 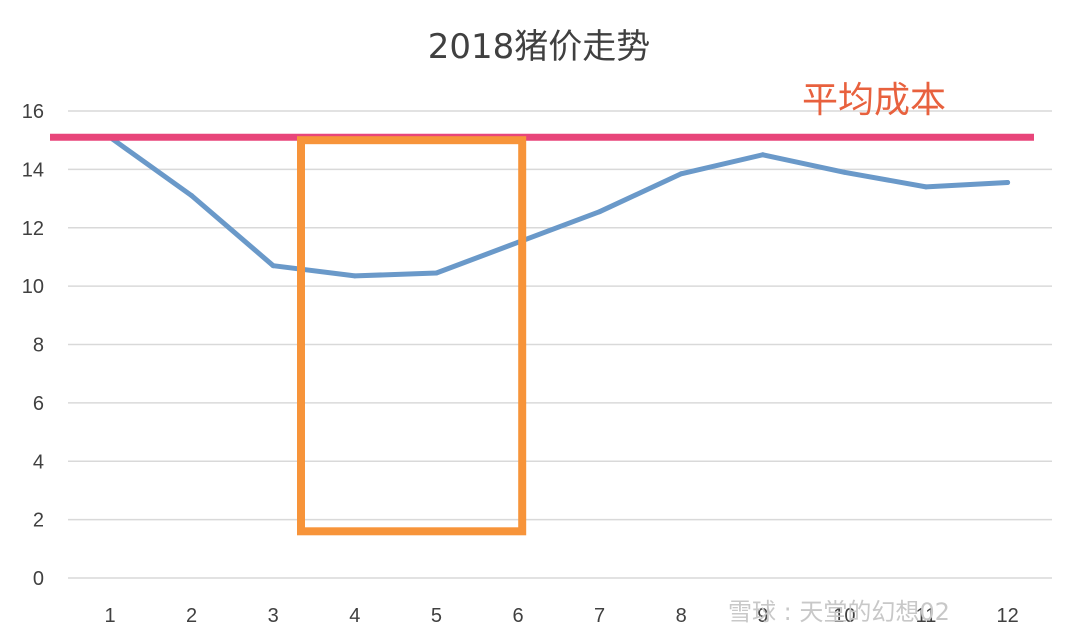 I want to click on y-tick-label: 2, so click(x=38, y=521).